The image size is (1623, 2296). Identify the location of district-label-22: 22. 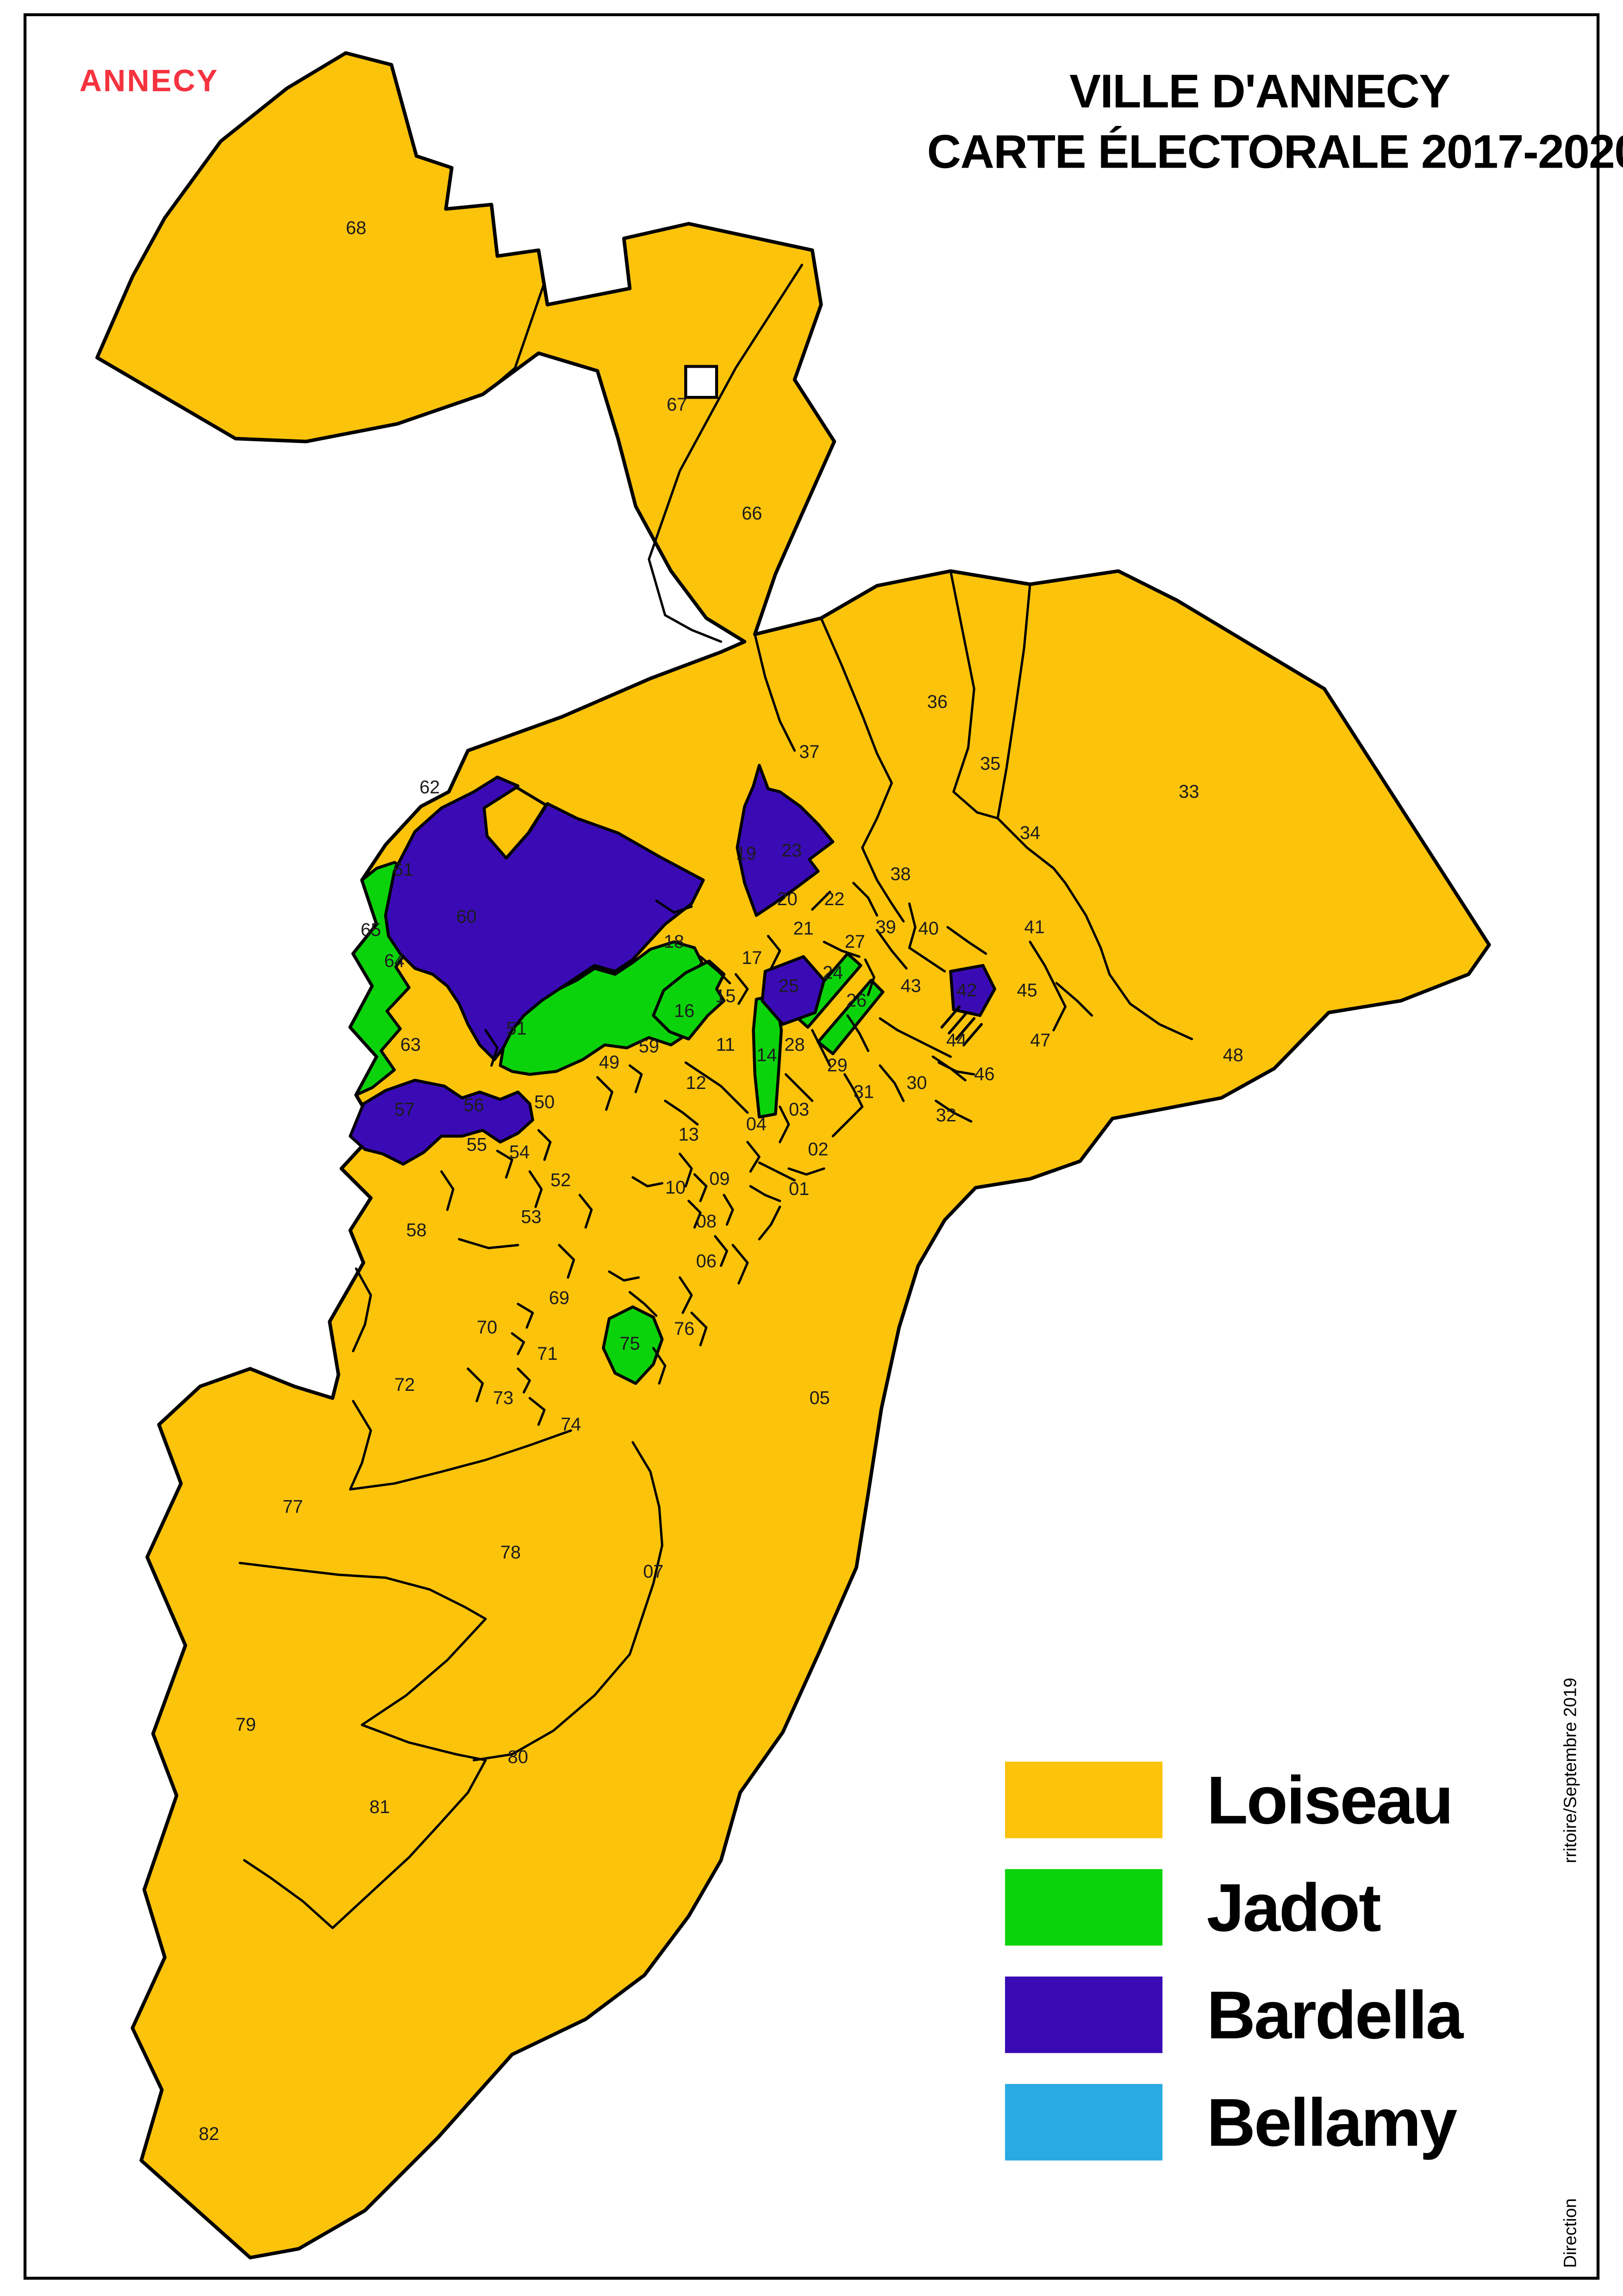
(834, 899).